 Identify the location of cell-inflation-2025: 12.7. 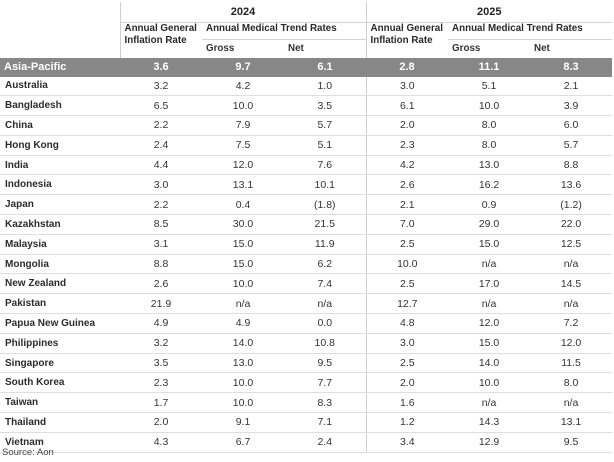
(407, 304).